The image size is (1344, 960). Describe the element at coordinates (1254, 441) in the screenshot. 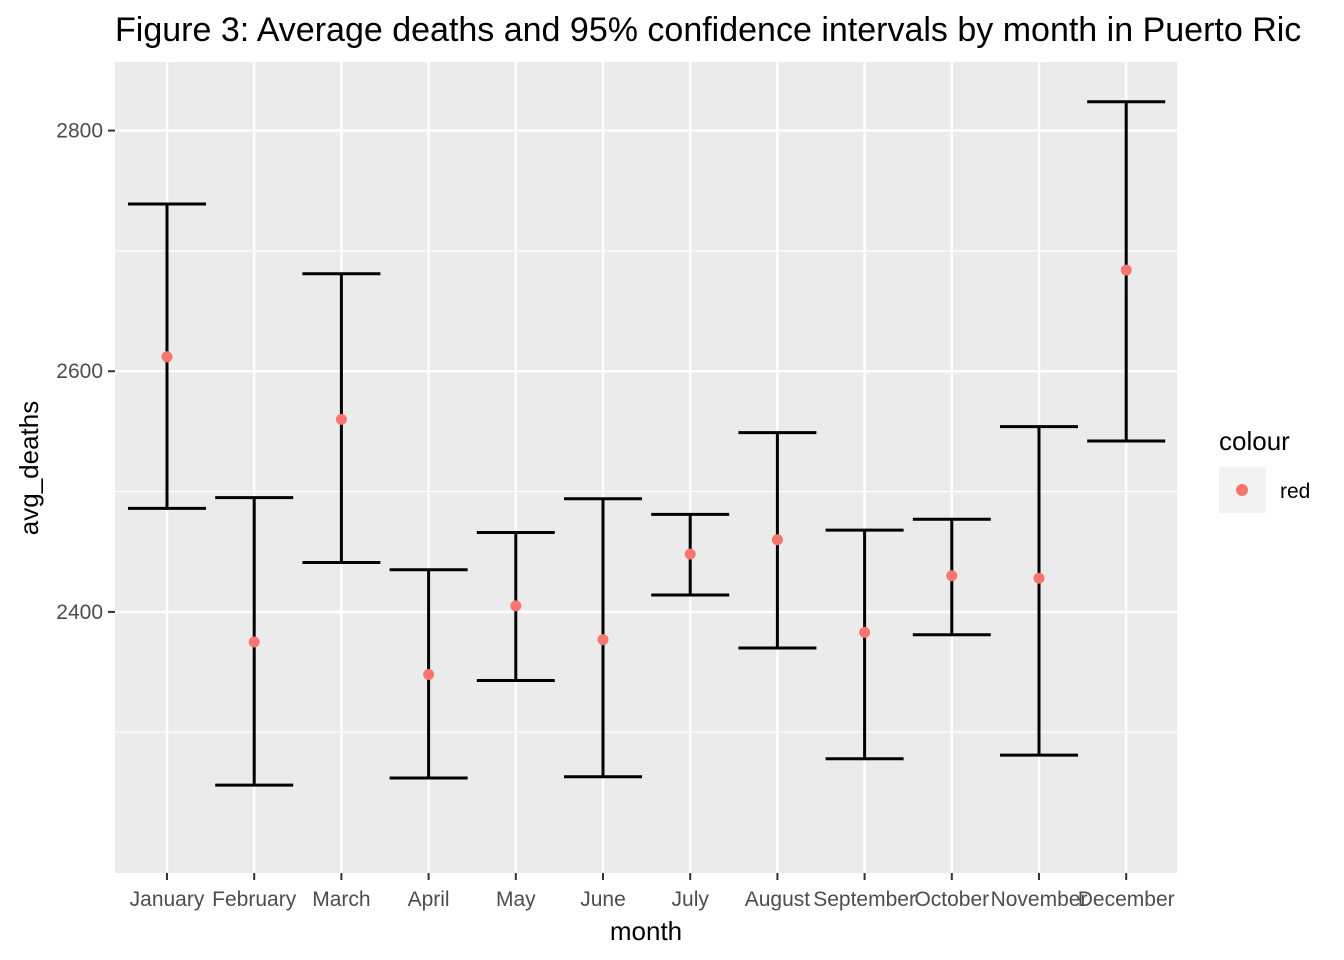

I see `legend-title: colour` at that location.